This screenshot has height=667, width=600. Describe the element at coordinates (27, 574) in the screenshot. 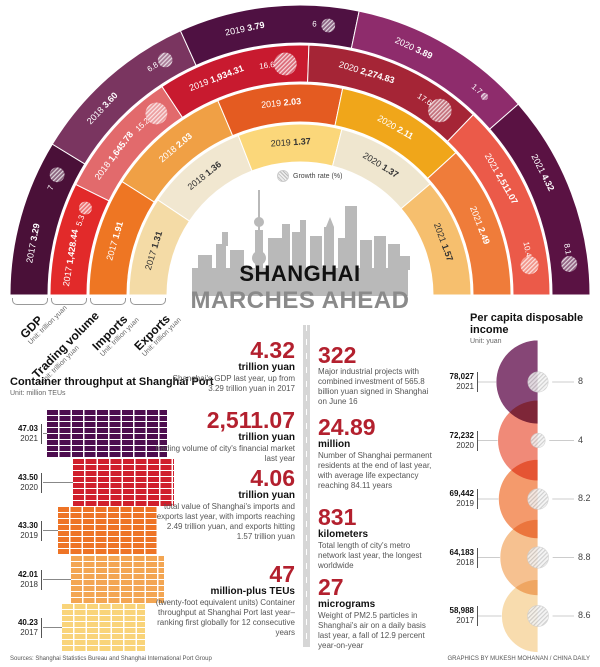

I see `throughput-value: 42.01` at that location.